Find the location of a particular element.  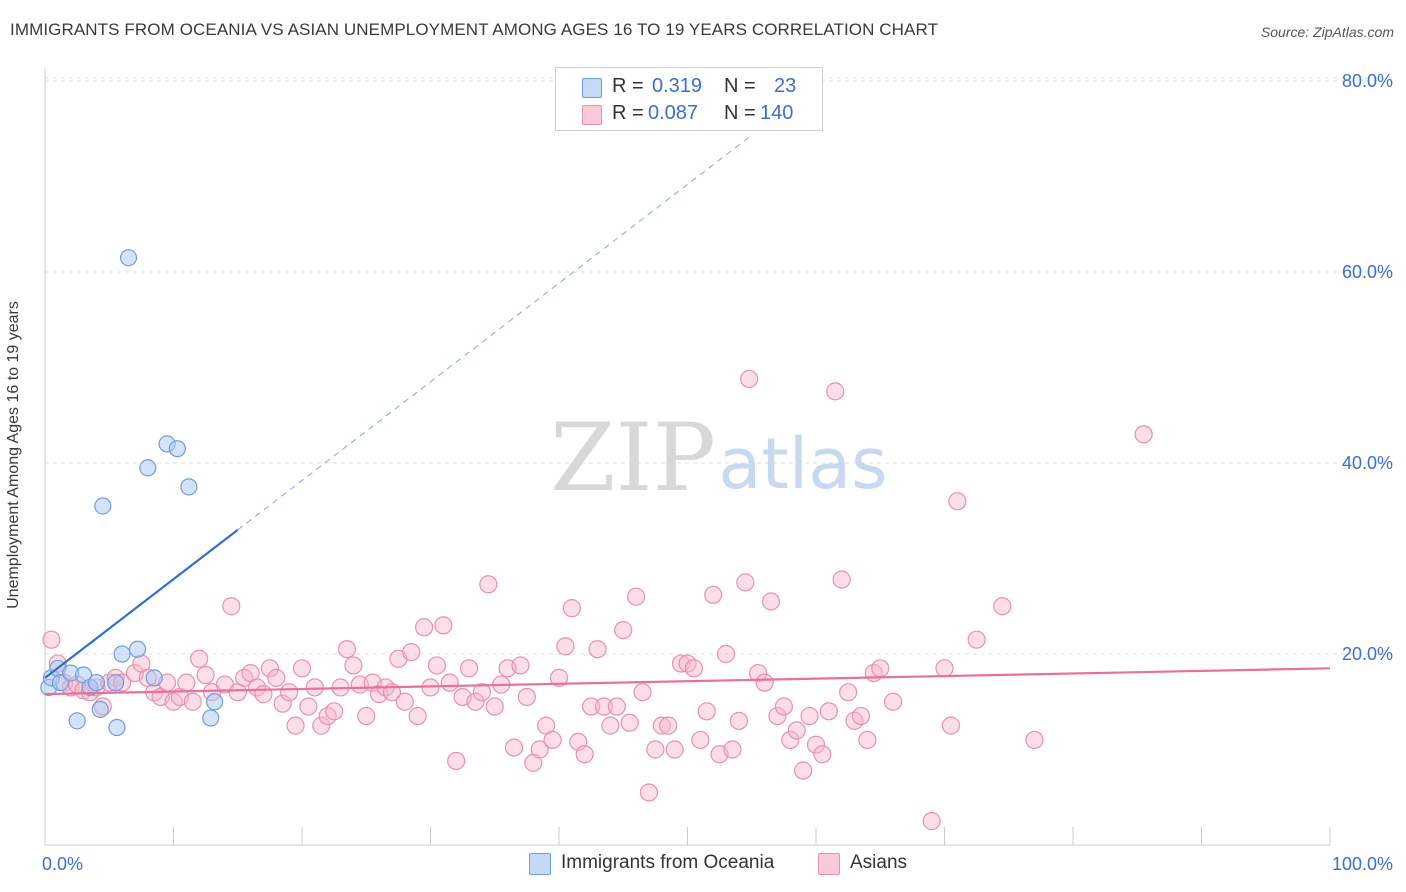

legend-row-asians: R = 0.087 N = 140 is located at coordinates (689, 115).